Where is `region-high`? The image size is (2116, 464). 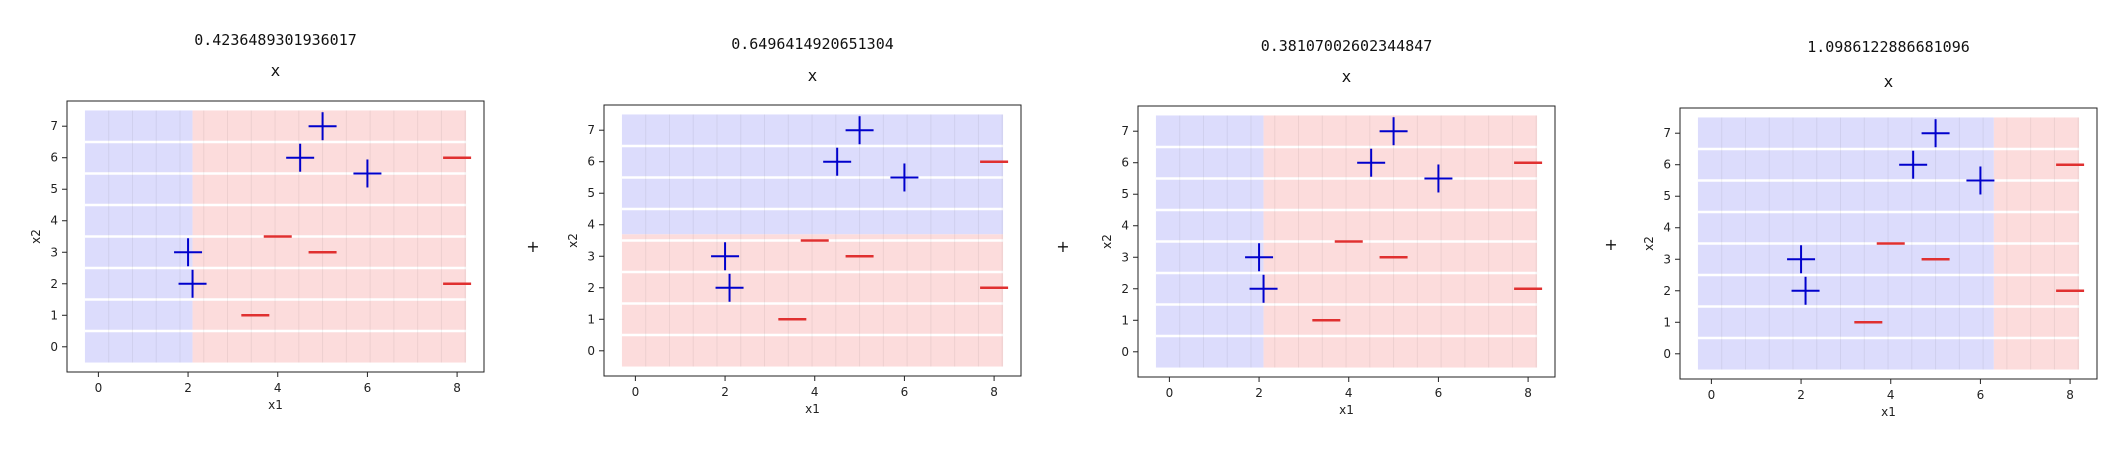 region-high is located at coordinates (812, 174).